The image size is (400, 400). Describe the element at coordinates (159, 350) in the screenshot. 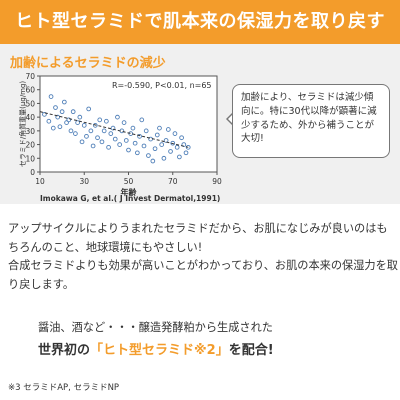

I see `world-first-highlight: 「ヒト型セラミド※2」` at that location.